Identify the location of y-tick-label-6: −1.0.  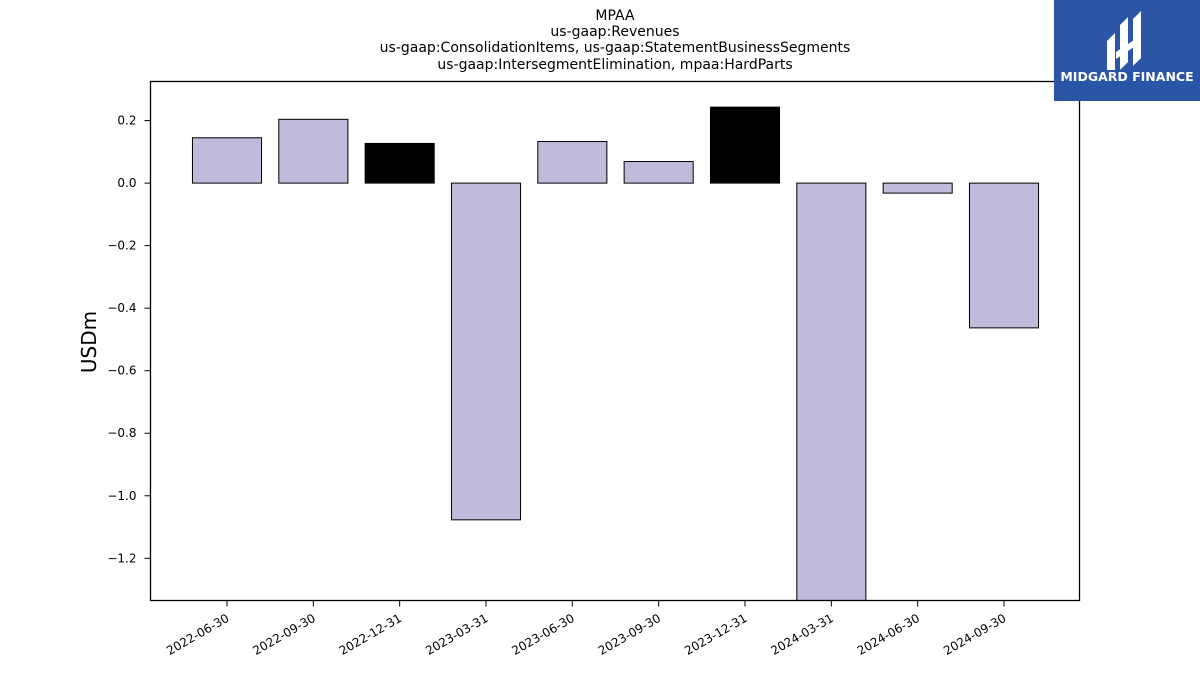
(121, 496).